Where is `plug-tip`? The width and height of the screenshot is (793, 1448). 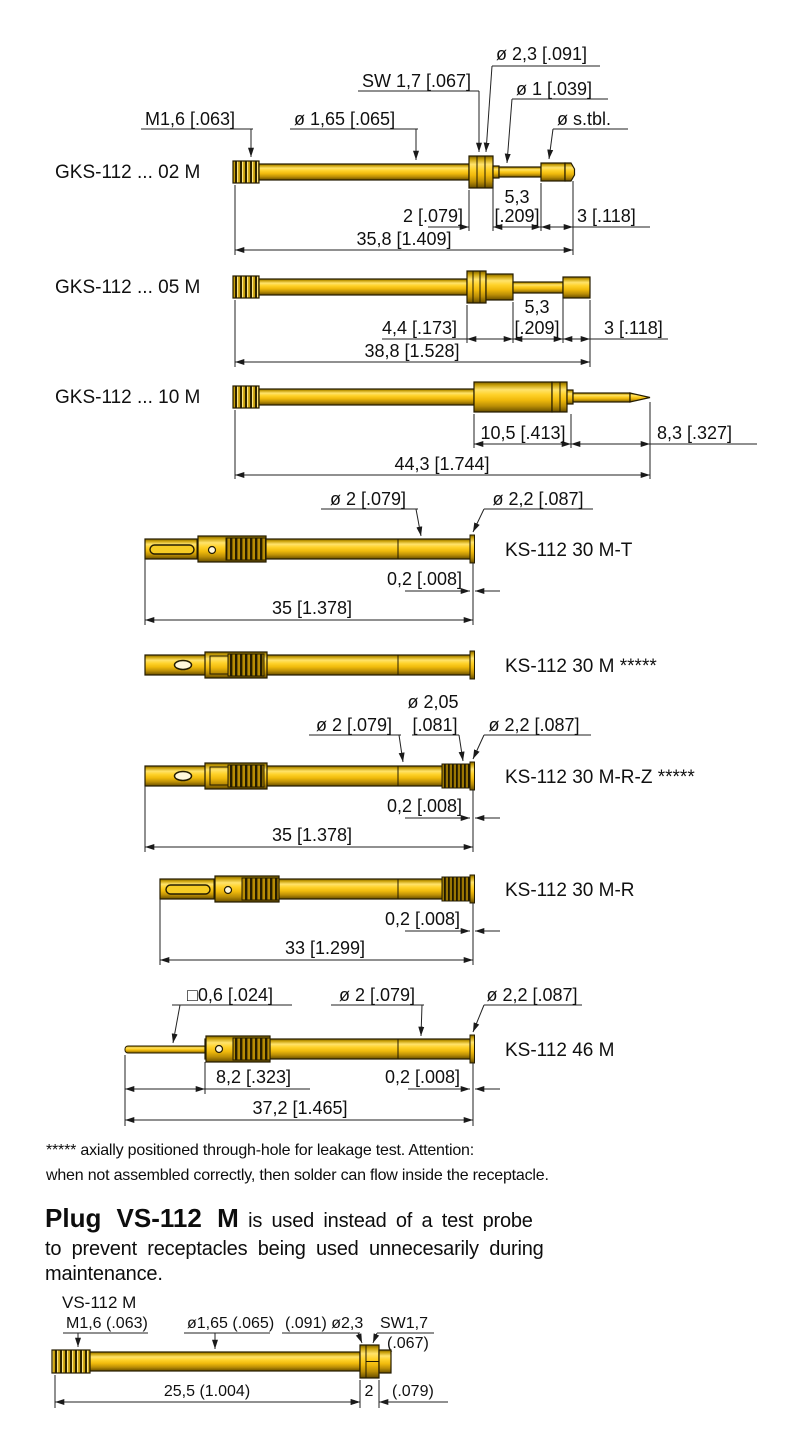 plug-tip is located at coordinates (570, 172).